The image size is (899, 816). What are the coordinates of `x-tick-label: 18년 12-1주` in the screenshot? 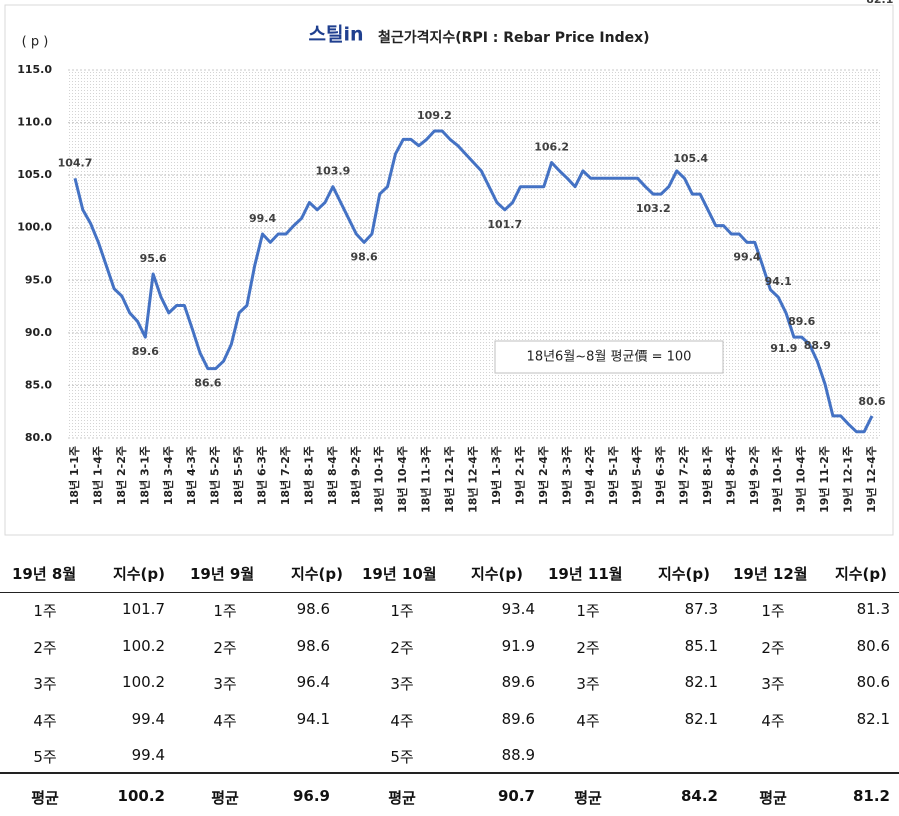 It's located at (449, 479).